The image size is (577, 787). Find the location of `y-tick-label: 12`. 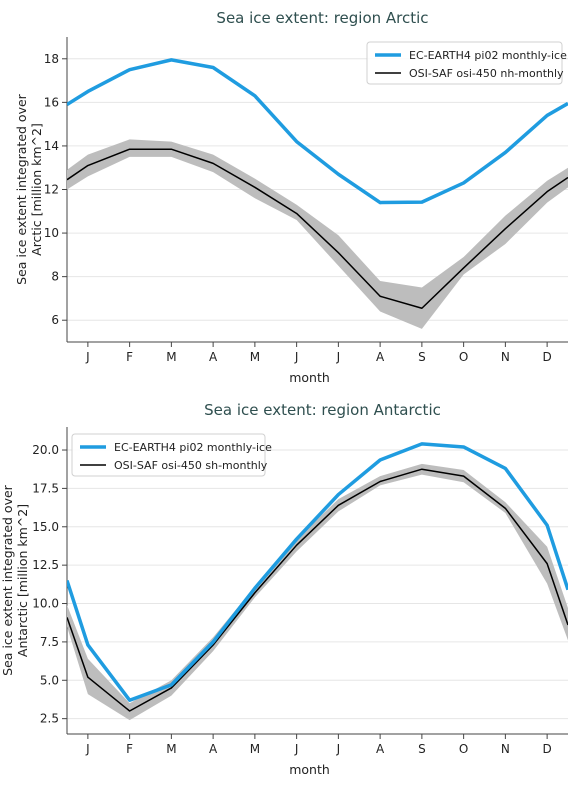

y-tick-label: 12 is located at coordinates (51, 190).